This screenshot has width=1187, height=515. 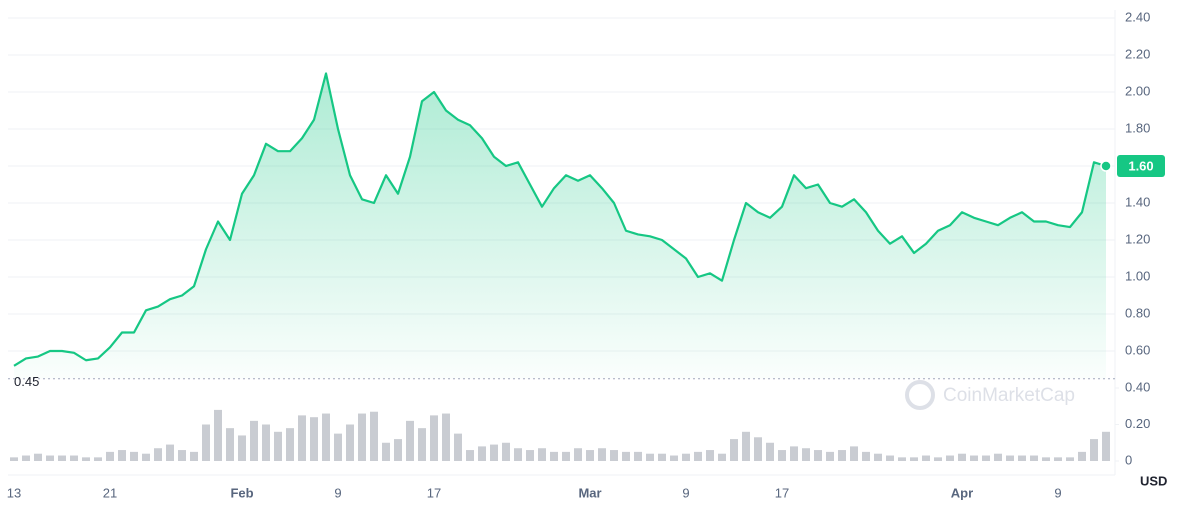 What do you see at coordinates (1137, 53) in the screenshot?
I see `y-tick-label: 2.20` at bounding box center [1137, 53].